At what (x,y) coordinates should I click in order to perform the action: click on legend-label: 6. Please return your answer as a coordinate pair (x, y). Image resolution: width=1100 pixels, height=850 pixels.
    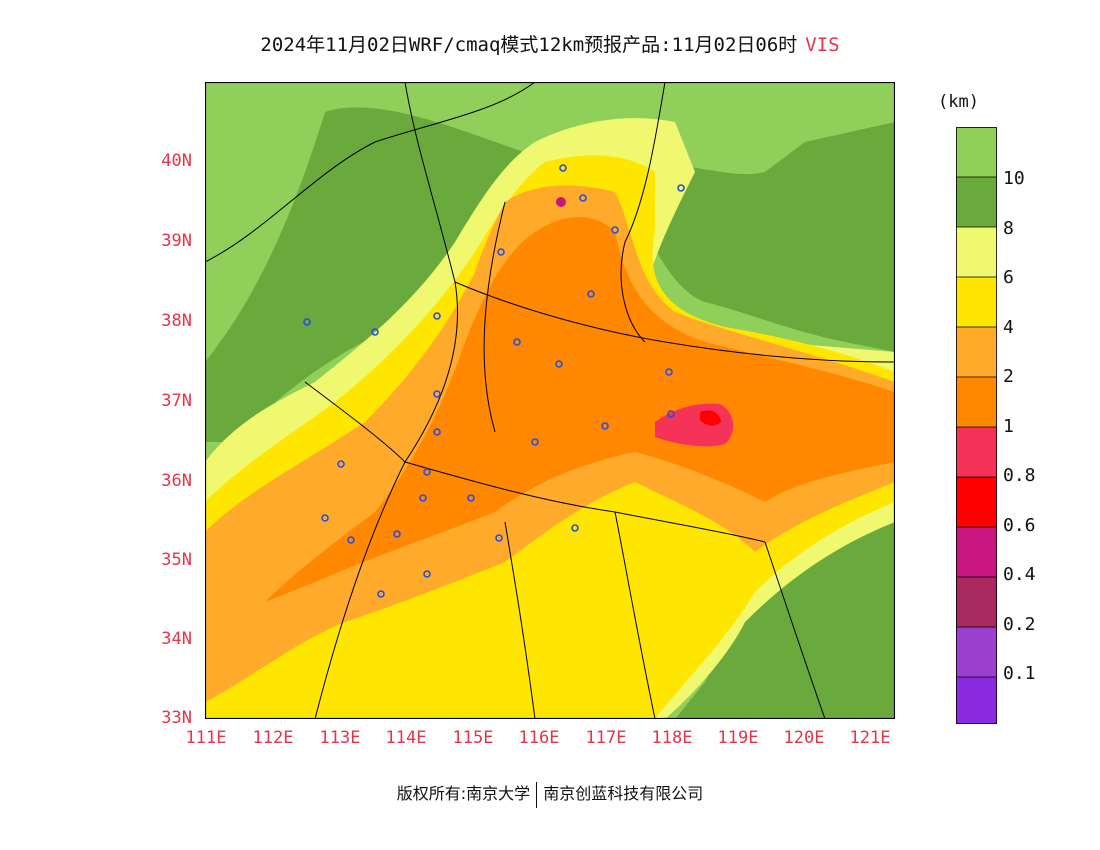
    Looking at the image, I should click on (1008, 277).